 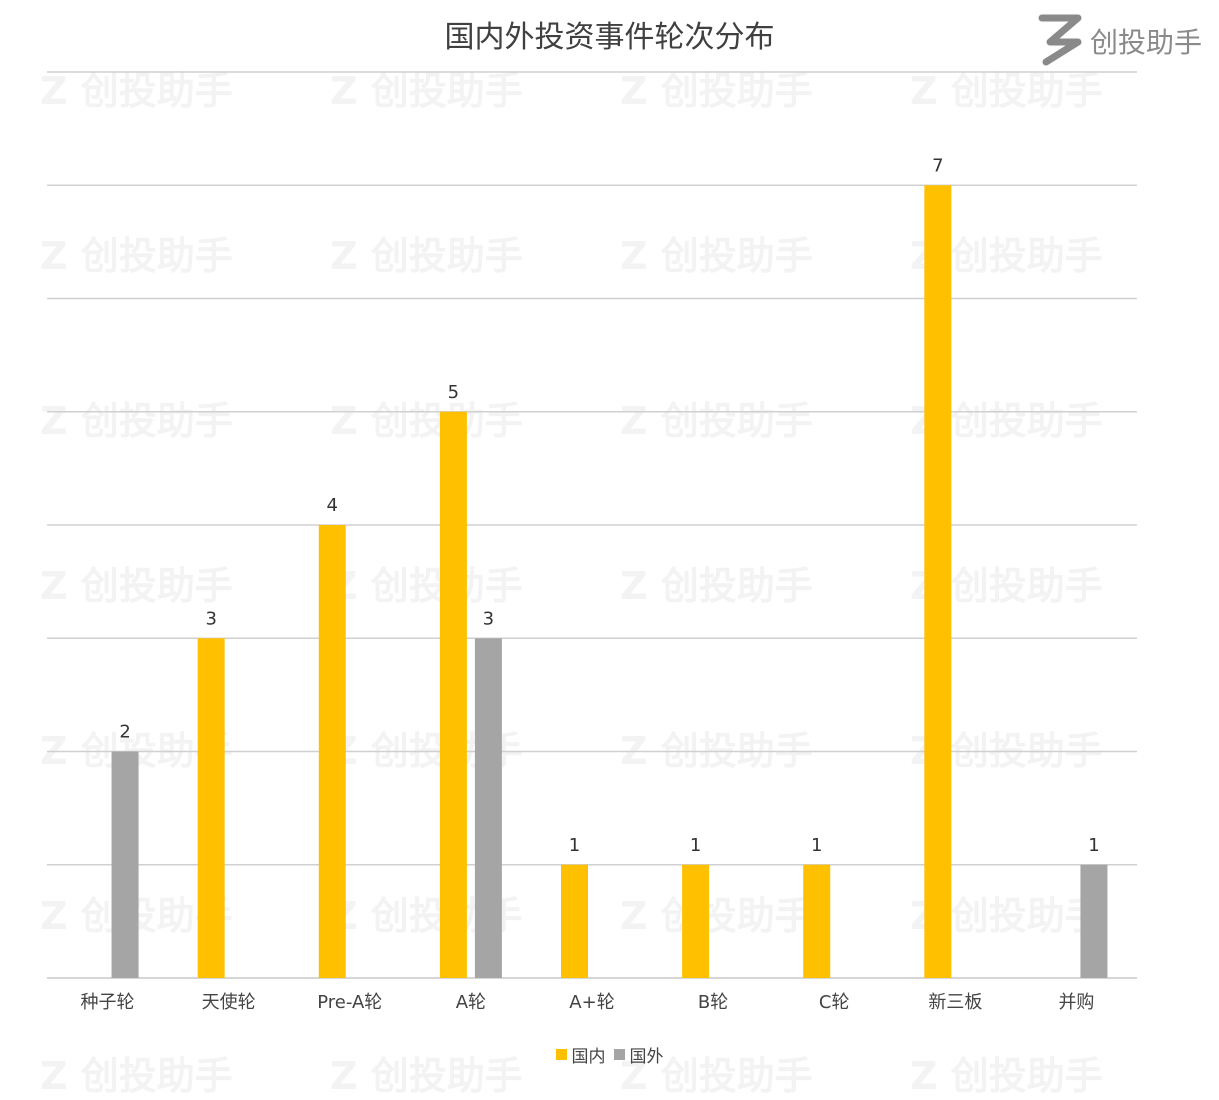 I want to click on x-tick-label: 种子轮, so click(x=108, y=1002).